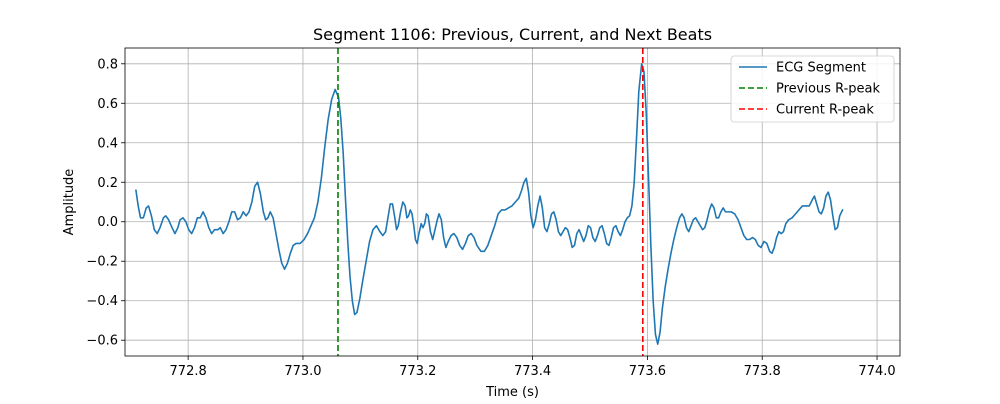 This screenshot has width=1000, height=404. Describe the element at coordinates (512, 392) in the screenshot. I see `x-axis-label: Time (s)` at that location.